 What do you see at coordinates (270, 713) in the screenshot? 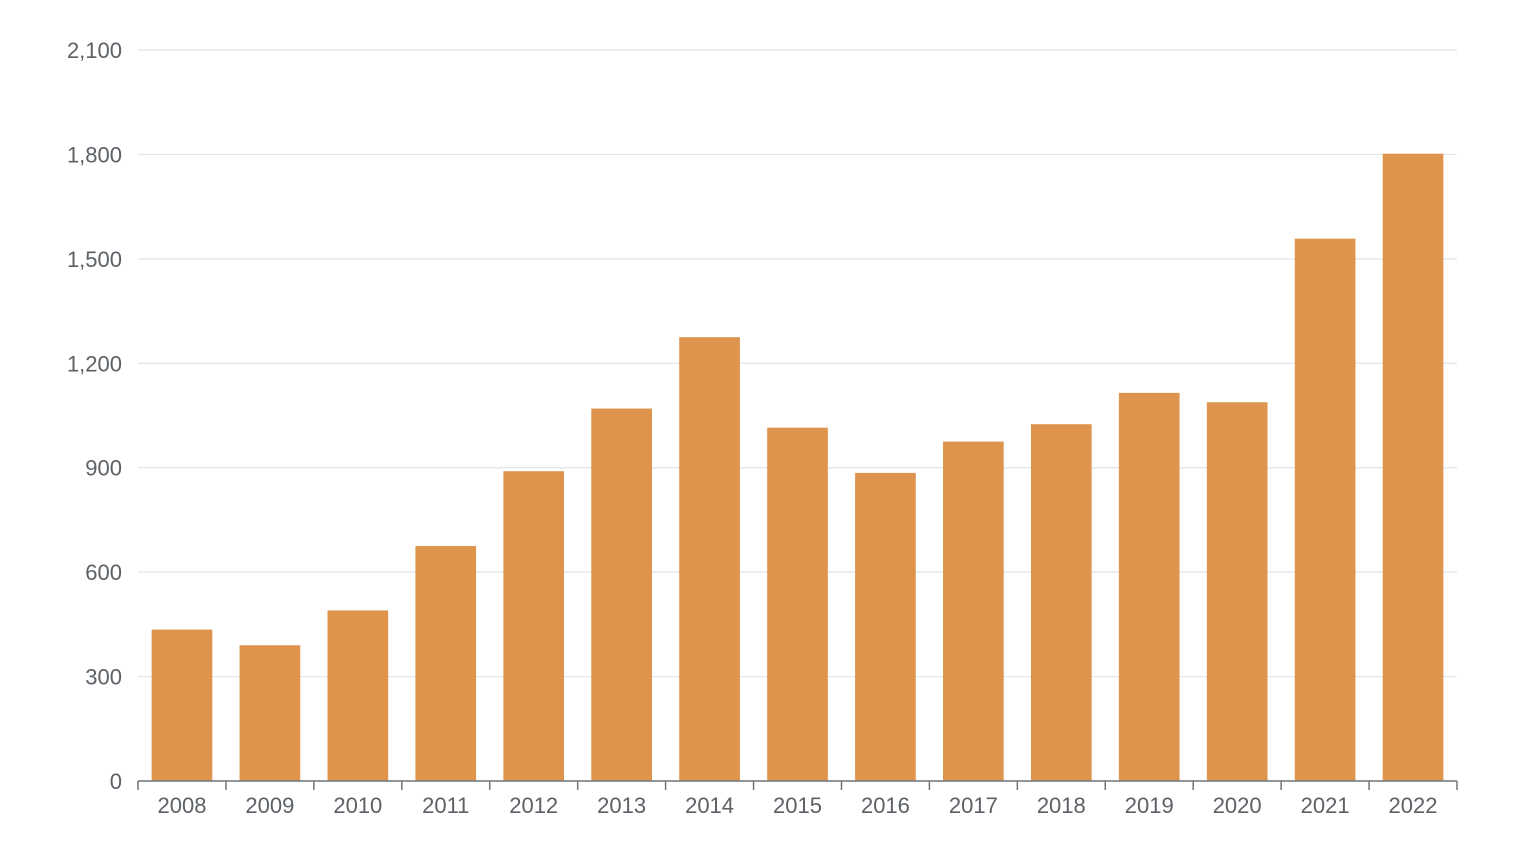
I see `bar-2009` at bounding box center [270, 713].